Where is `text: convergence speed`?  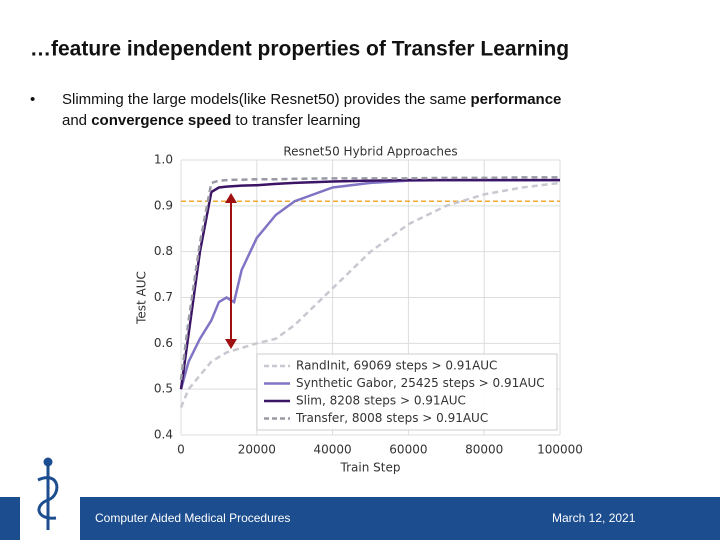 text: convergence speed is located at coordinates (161, 120).